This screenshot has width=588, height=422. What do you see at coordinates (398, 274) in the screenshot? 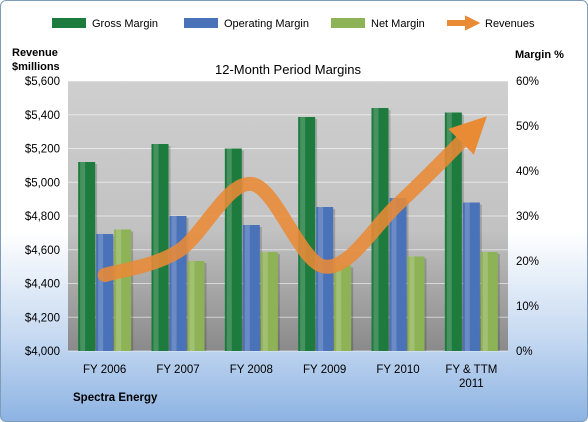
I see `bar-operating-margin-fy-2010` at bounding box center [398, 274].